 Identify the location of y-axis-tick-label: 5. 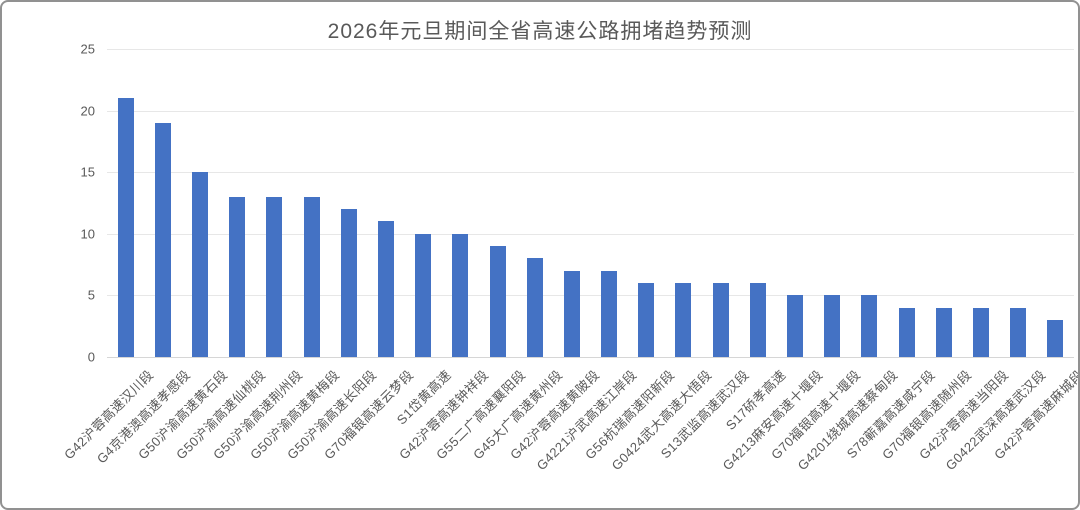
(91, 295).